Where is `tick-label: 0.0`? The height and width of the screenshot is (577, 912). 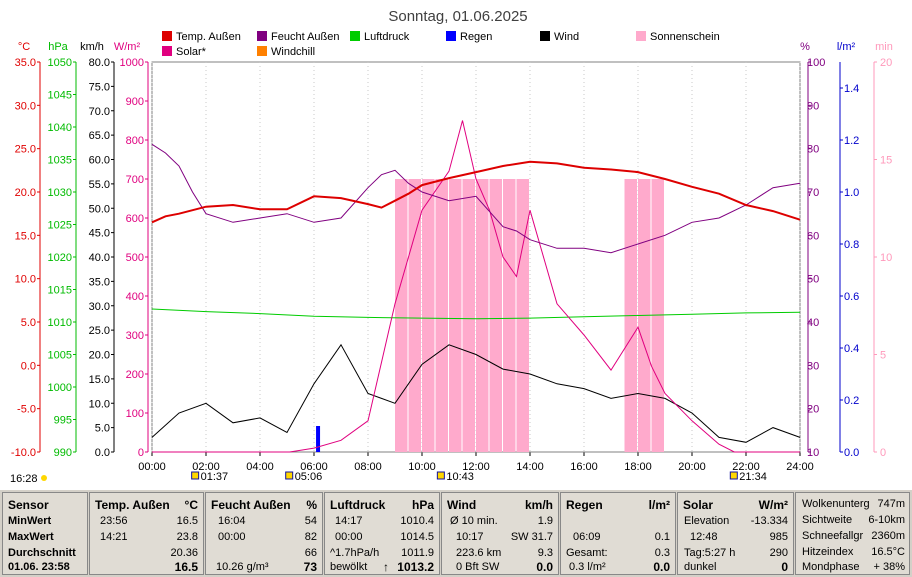
tick-label: 0.0 is located at coordinates (28, 366).